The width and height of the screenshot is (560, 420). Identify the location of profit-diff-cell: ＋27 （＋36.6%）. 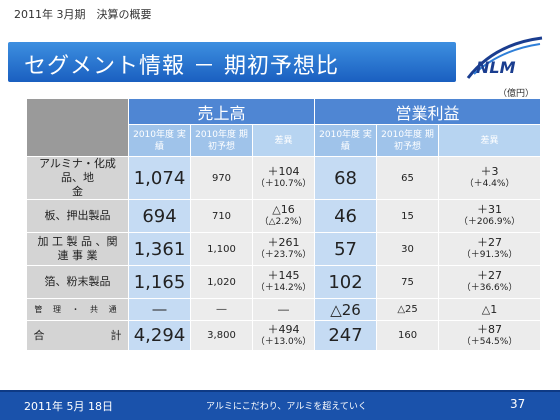
(490, 282).